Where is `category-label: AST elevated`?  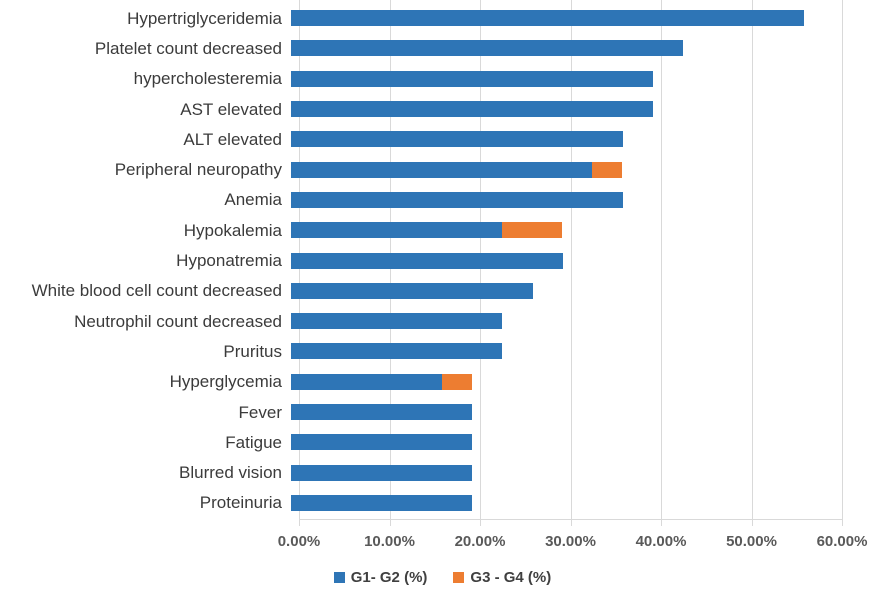
category-label: AST elevated is located at coordinates (231, 109).